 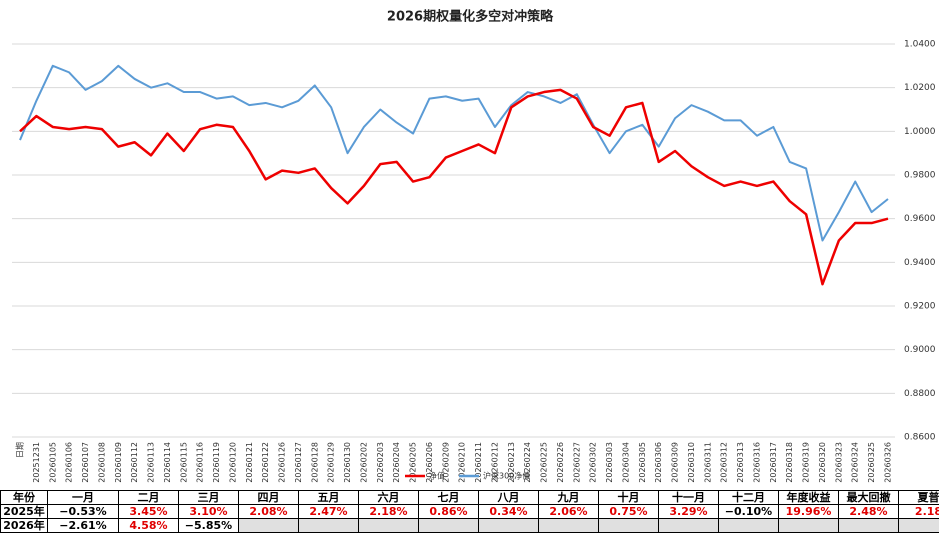 I want to click on table-cell: 0.34%, so click(x=508, y=511).